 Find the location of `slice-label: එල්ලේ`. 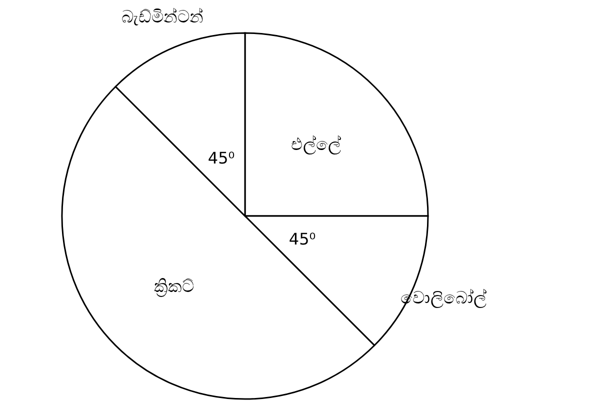

slice-label: එල්ලේ is located at coordinates (316, 144).